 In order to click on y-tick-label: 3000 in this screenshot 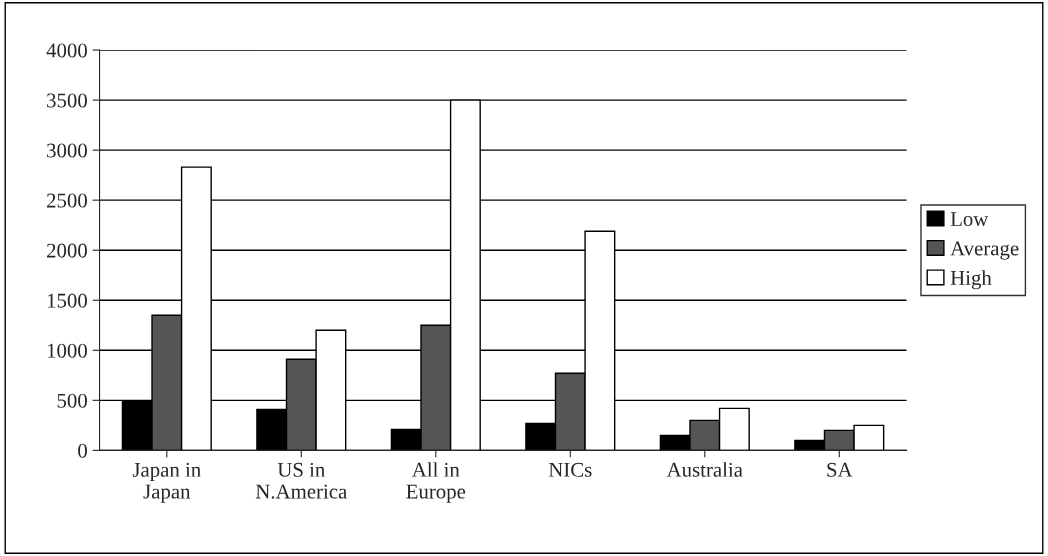, I will do `click(67, 150)`.